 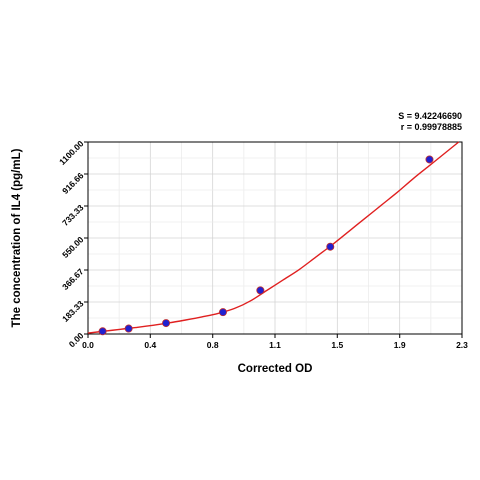 I want to click on y-tick-label: 916.66, so click(x=73, y=183).